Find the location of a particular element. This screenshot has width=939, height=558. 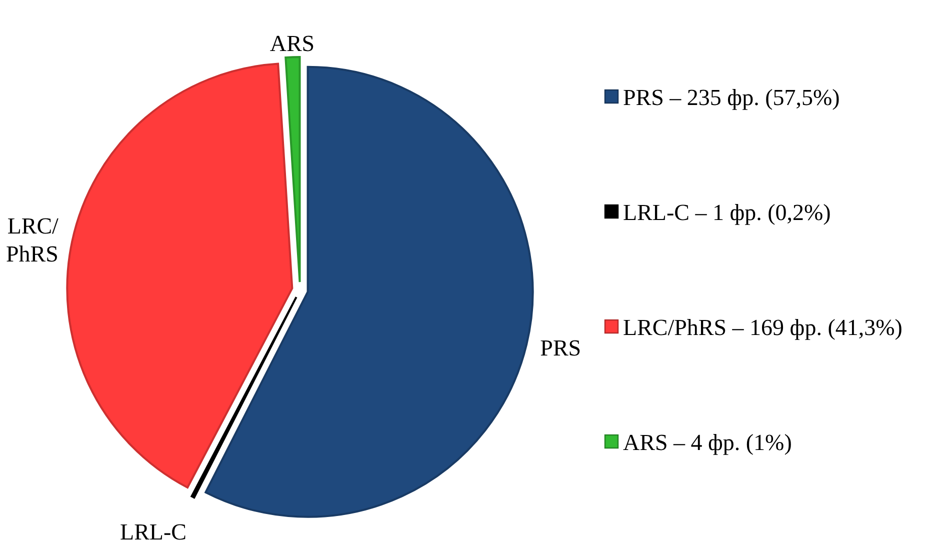

text: PRS is located at coordinates (561, 348).